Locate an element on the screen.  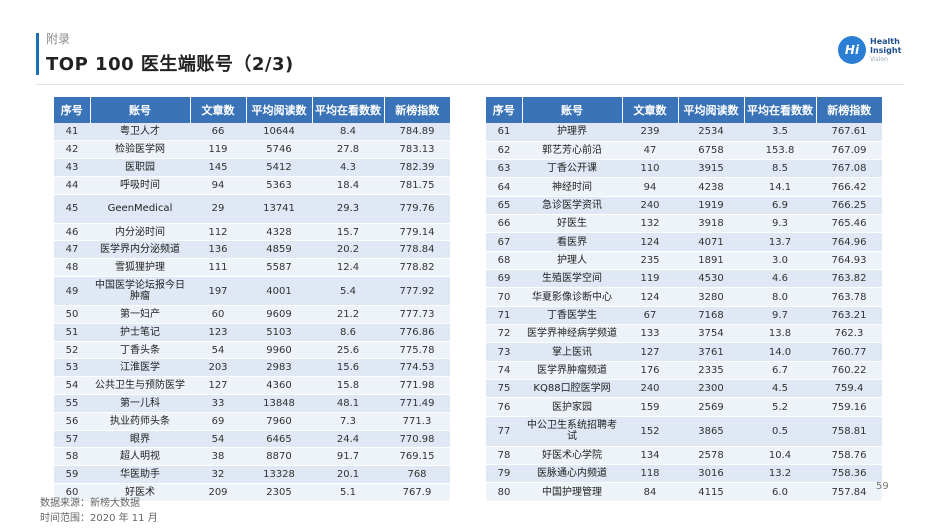
table-cell: 134 is located at coordinates (650, 455).